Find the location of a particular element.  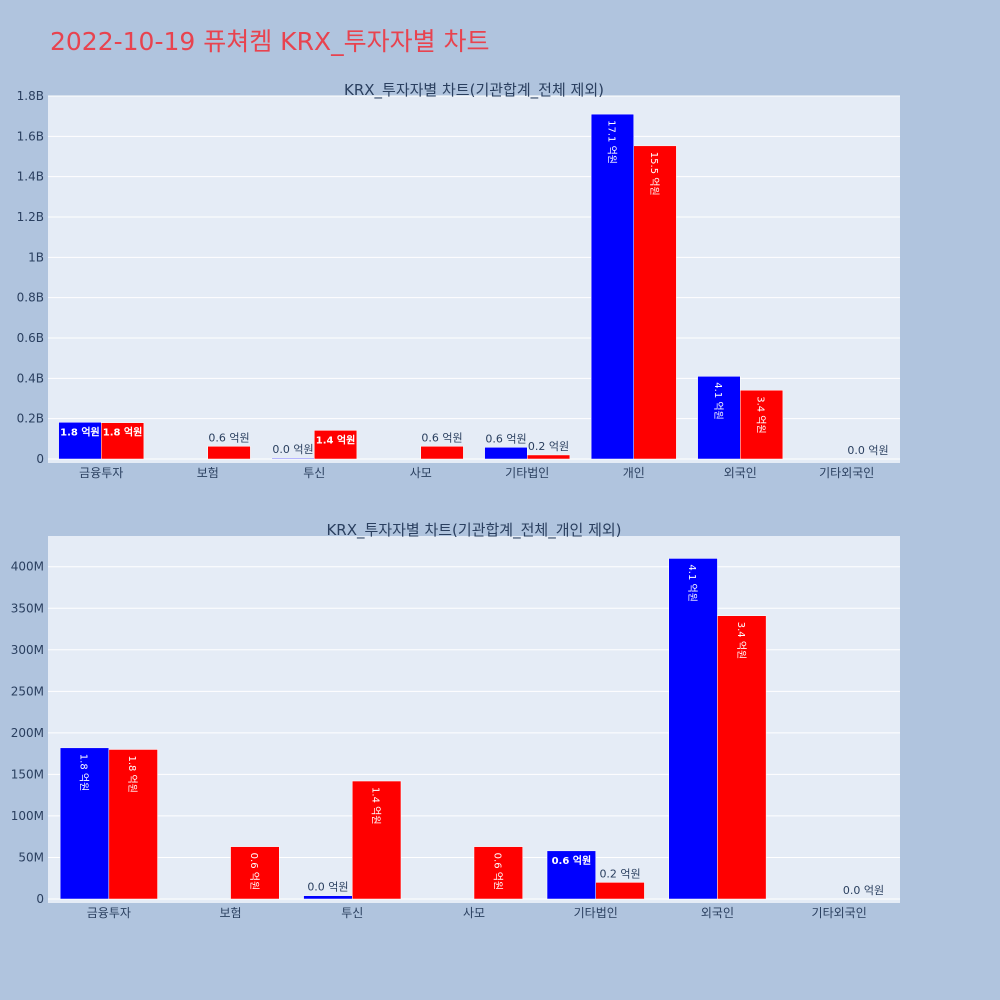

y-tick-label: 0.2B is located at coordinates (30, 419).